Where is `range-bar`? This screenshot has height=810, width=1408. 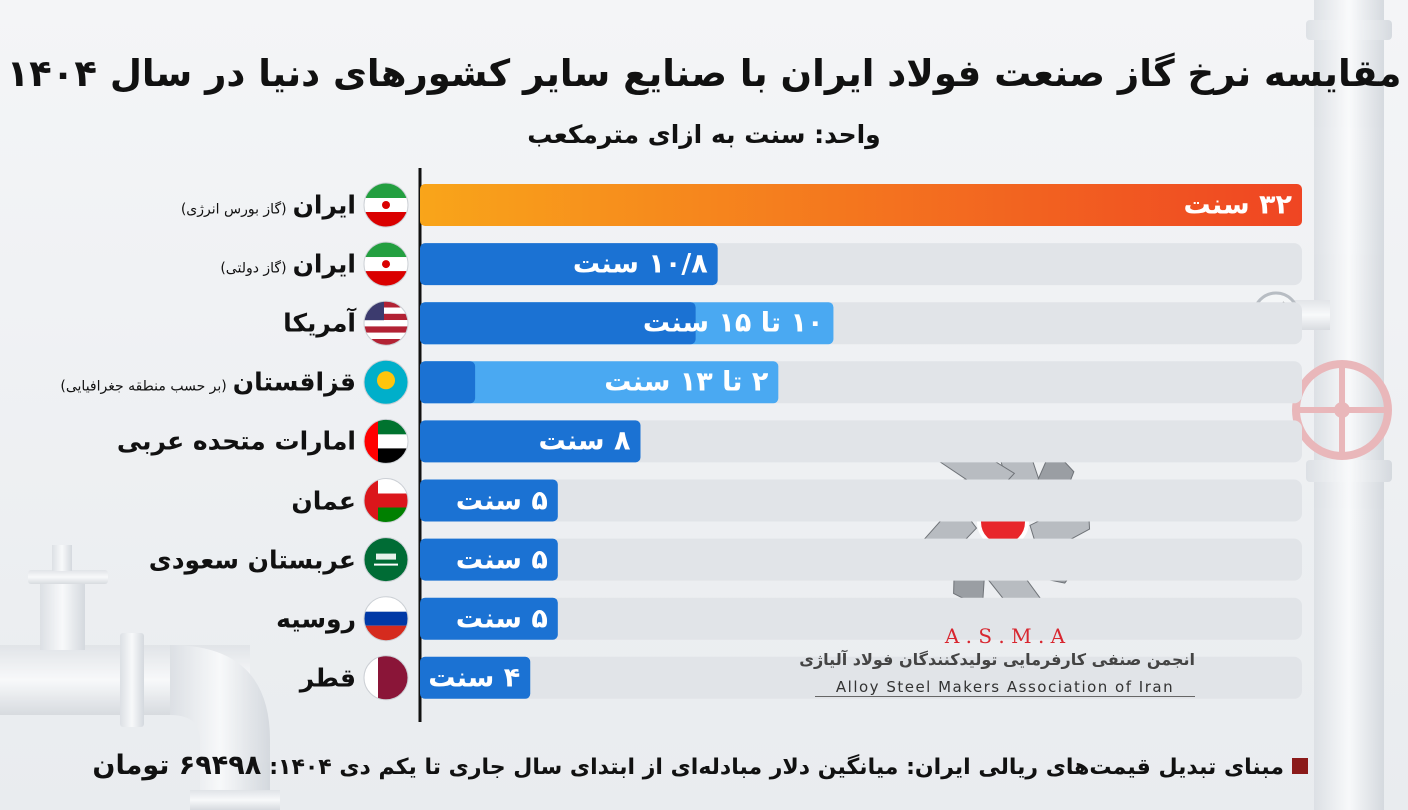
range-bar is located at coordinates (599, 382).